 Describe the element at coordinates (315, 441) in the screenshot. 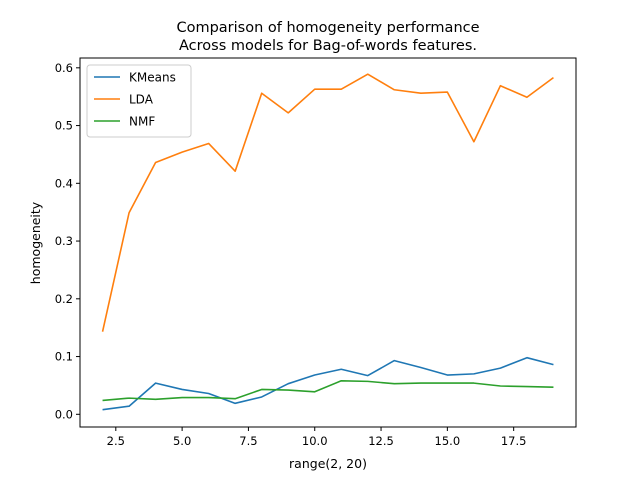

I see `x-tick-label: 10.0` at that location.